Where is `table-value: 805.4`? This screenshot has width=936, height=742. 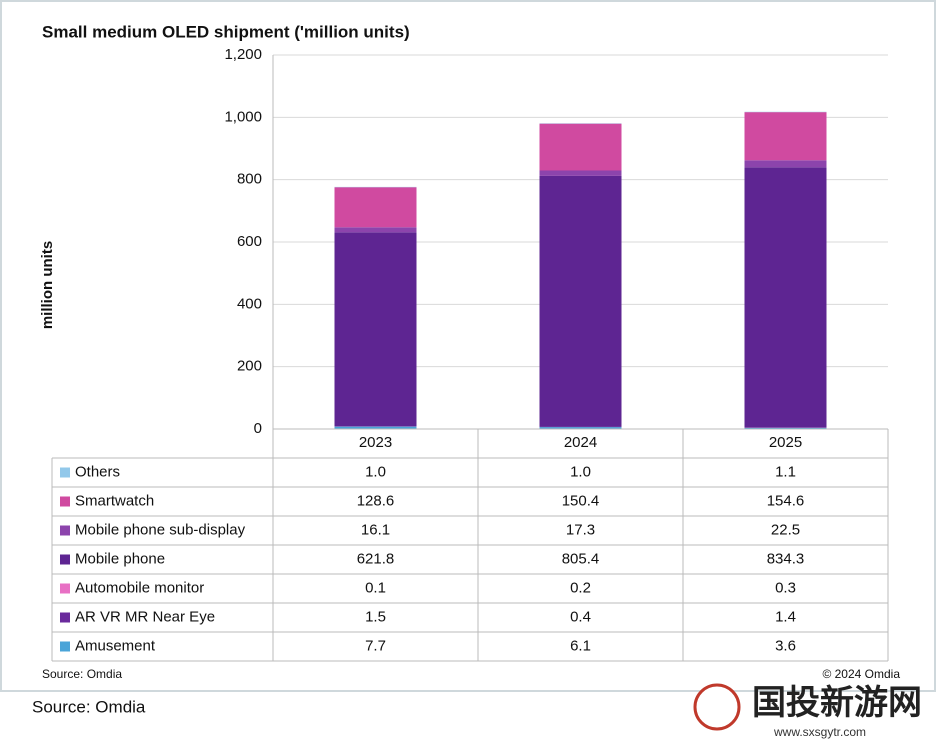 table-value: 805.4 is located at coordinates (581, 558).